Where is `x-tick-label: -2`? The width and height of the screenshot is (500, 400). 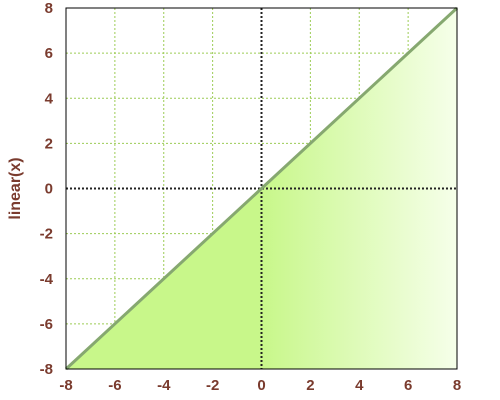
x-tick-label: -2 is located at coordinates (212, 385).